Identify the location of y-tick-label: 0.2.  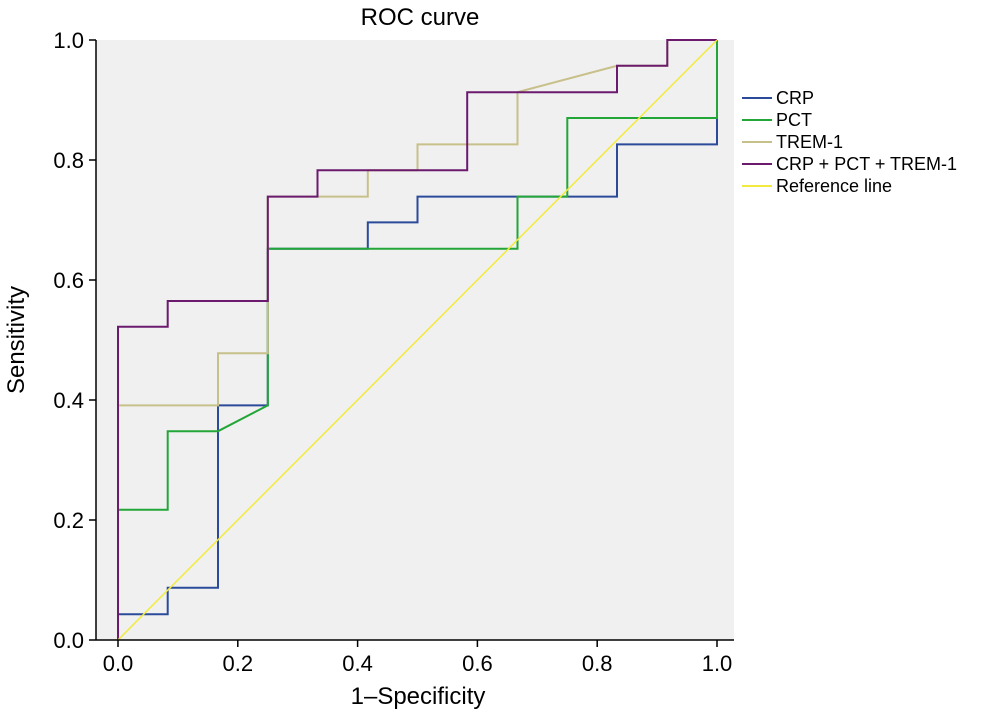
(68, 520).